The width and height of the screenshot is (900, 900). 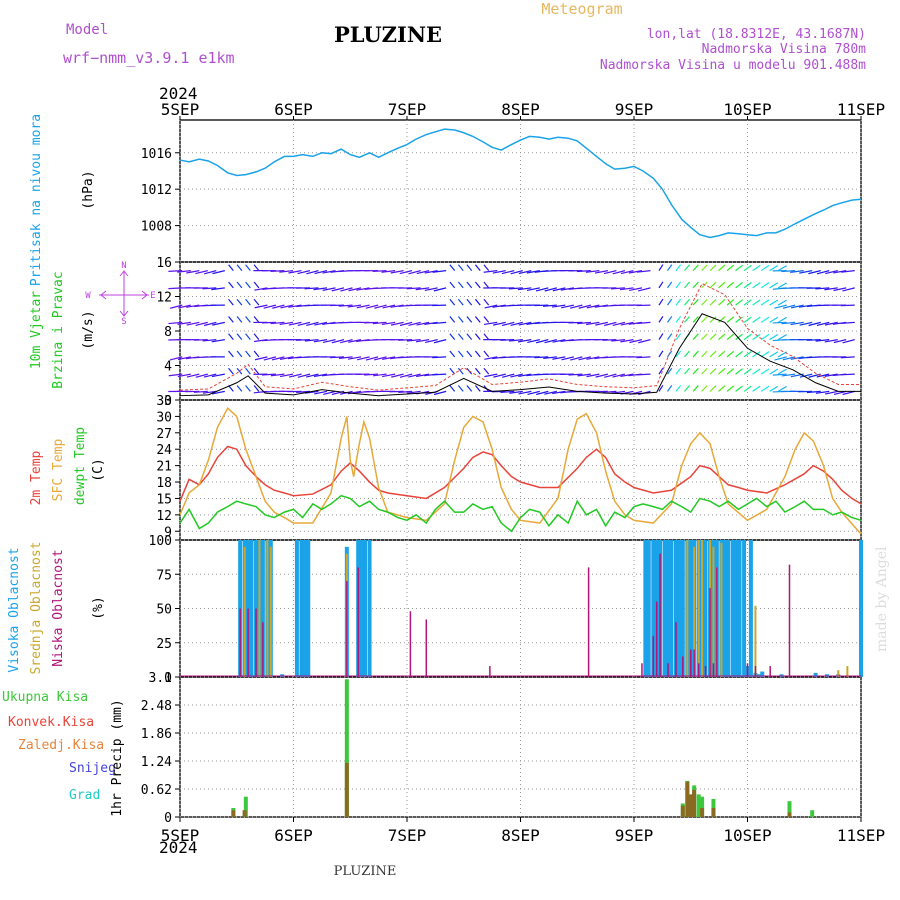 I want to click on wind-ytick-label: 0, so click(x=168, y=401).